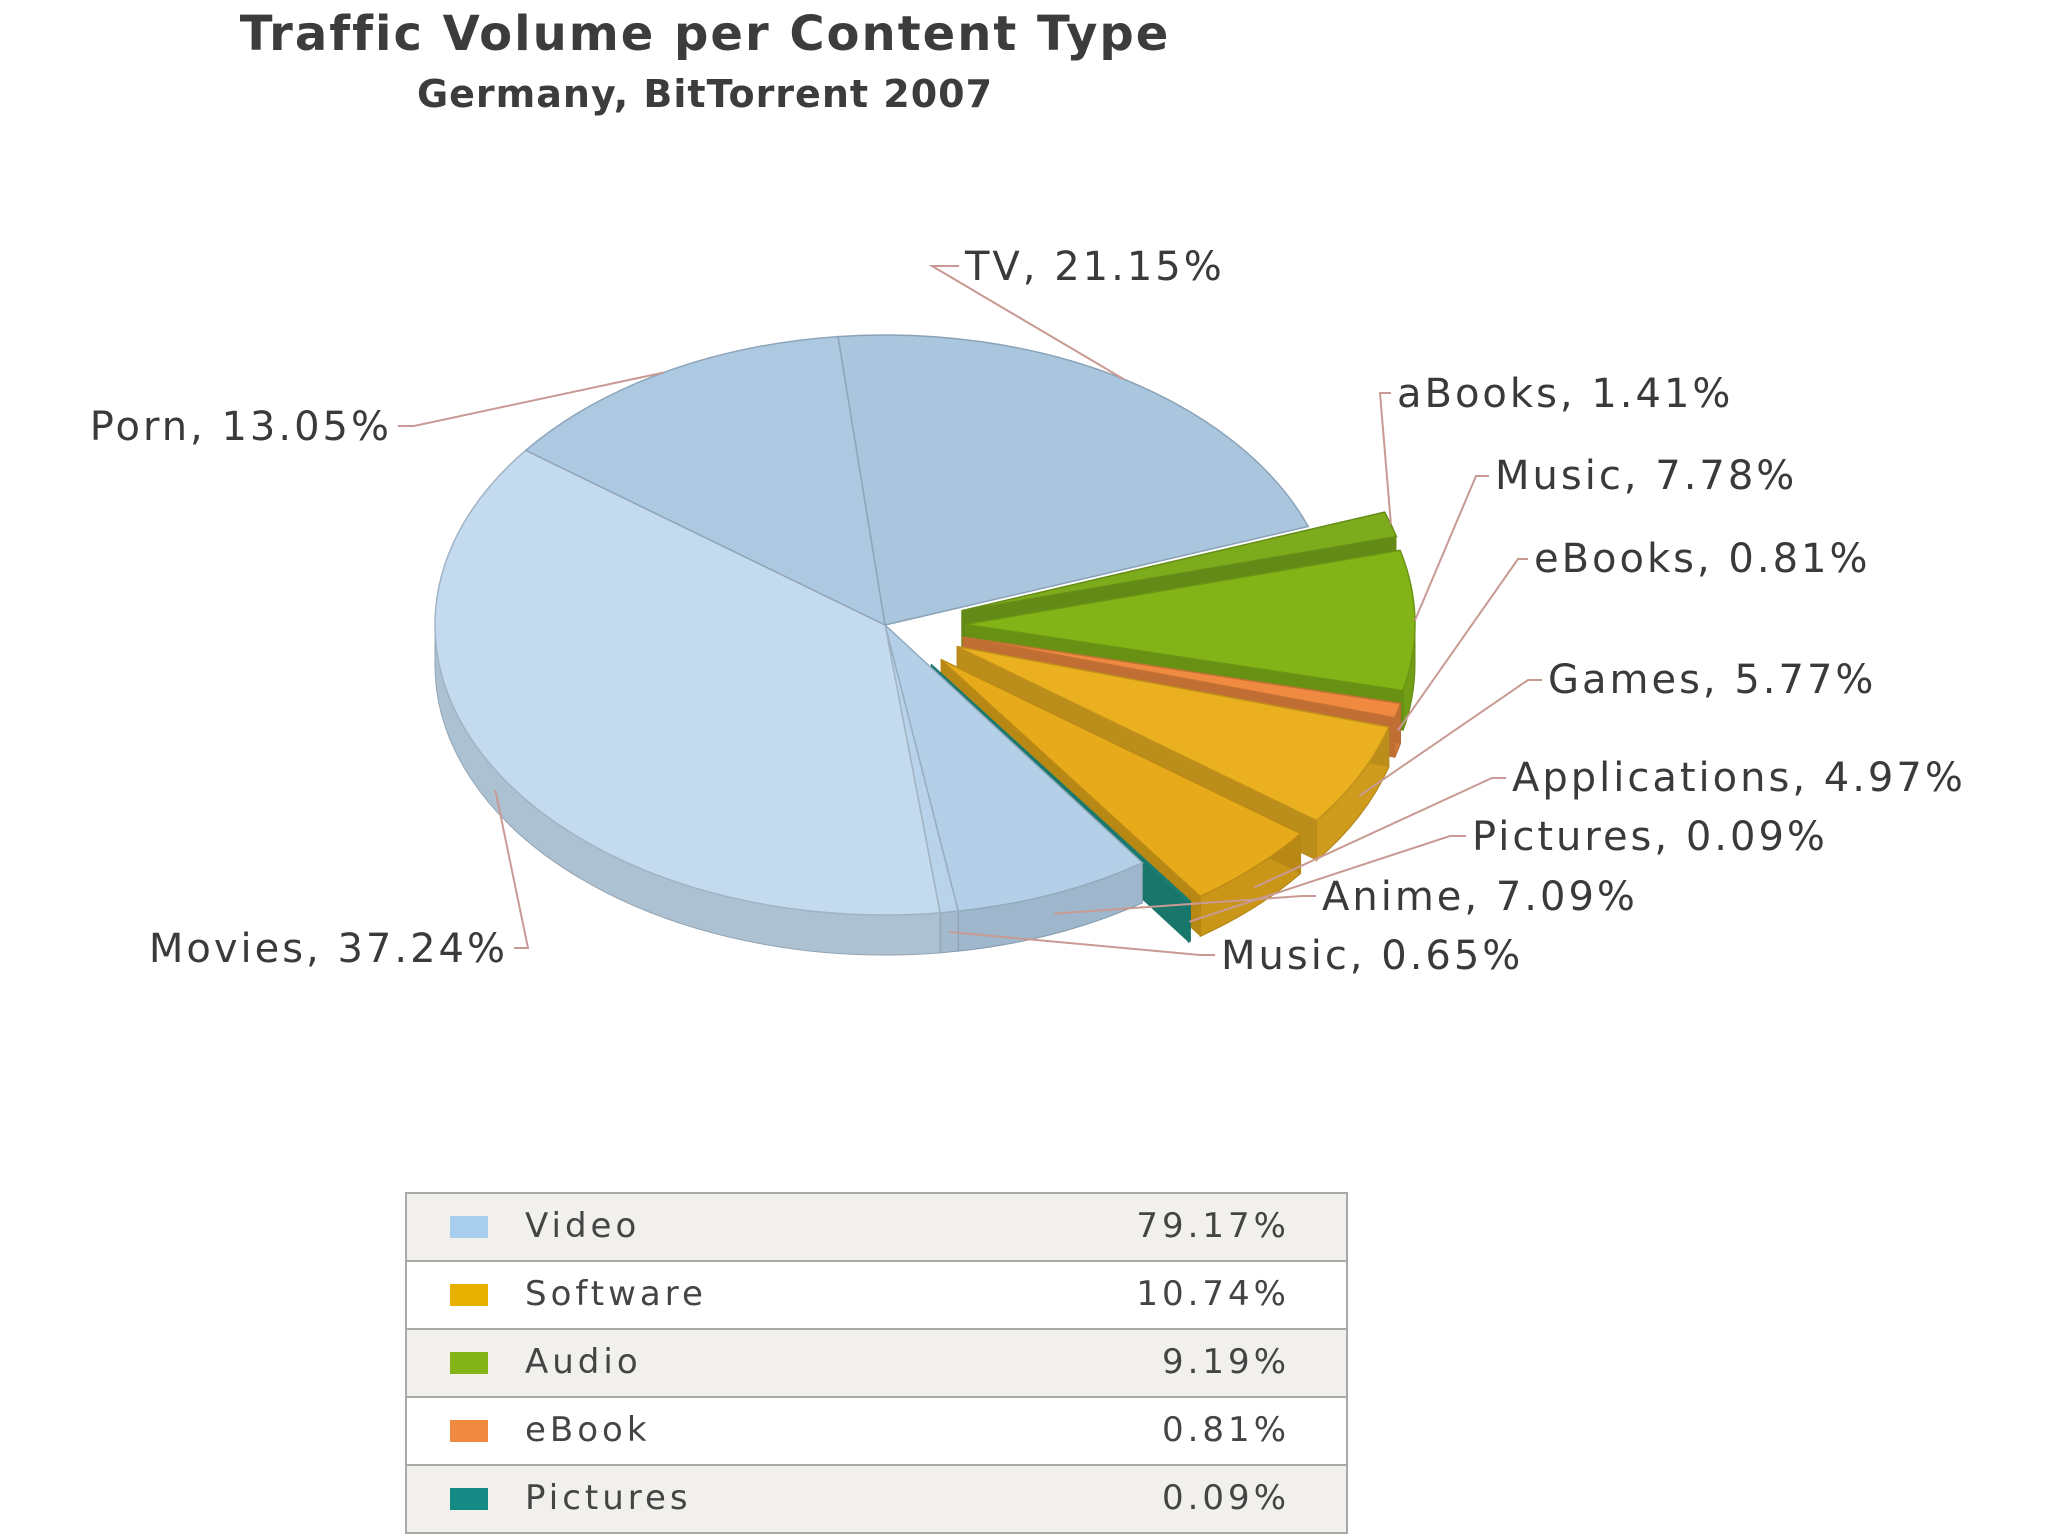 This screenshot has width=2048, height=1536. What do you see at coordinates (1061, 783) in the screenshot?
I see `pie-slice-pictures` at bounding box center [1061, 783].